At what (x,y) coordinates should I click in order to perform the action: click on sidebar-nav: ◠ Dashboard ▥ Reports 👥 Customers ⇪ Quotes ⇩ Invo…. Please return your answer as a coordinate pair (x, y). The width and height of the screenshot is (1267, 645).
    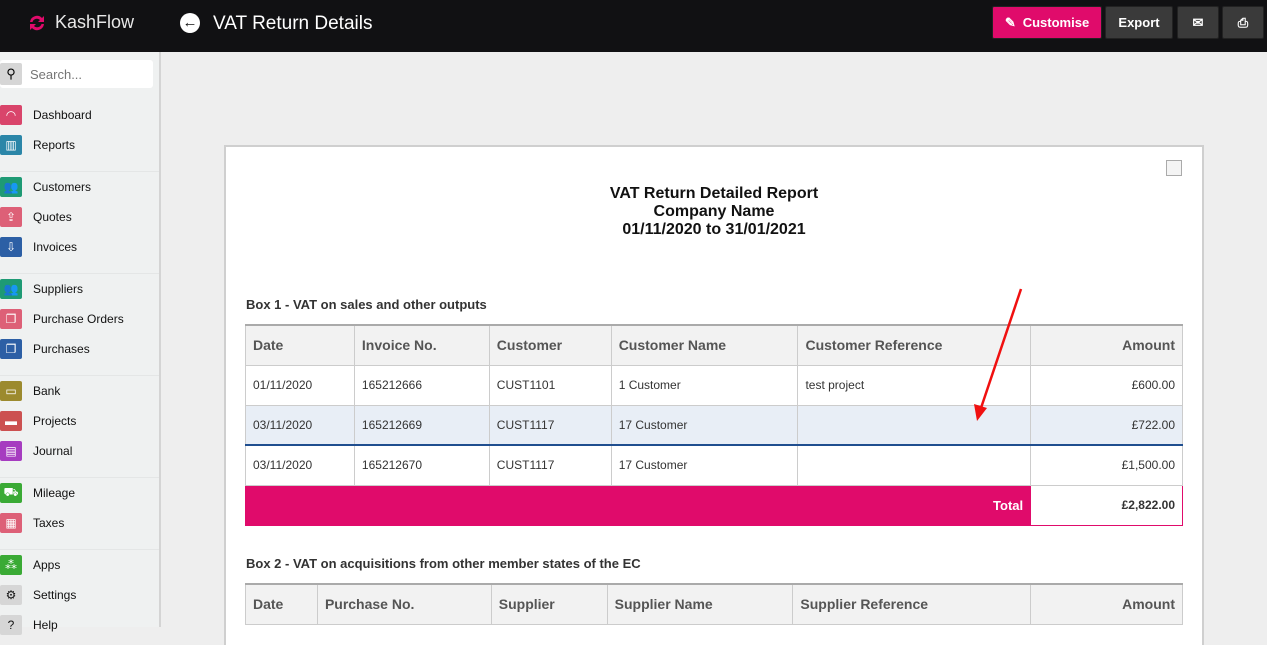
    Looking at the image, I should click on (79, 370).